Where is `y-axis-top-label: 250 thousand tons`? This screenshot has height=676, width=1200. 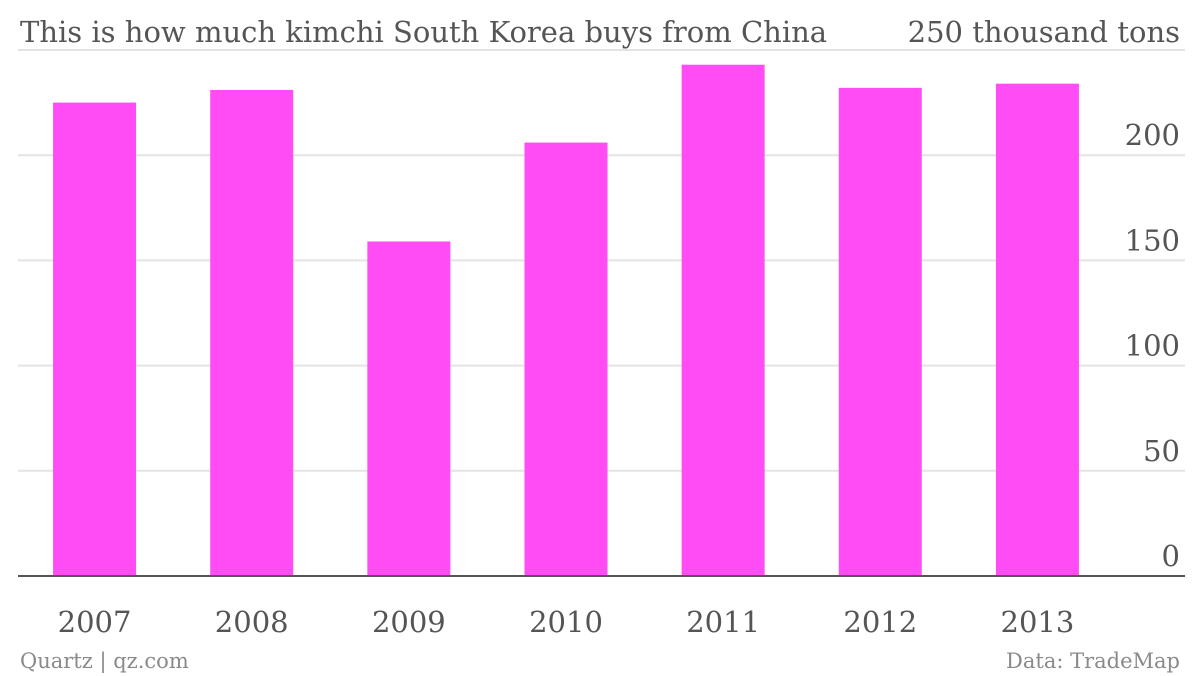 y-axis-top-label: 250 thousand tons is located at coordinates (1044, 32).